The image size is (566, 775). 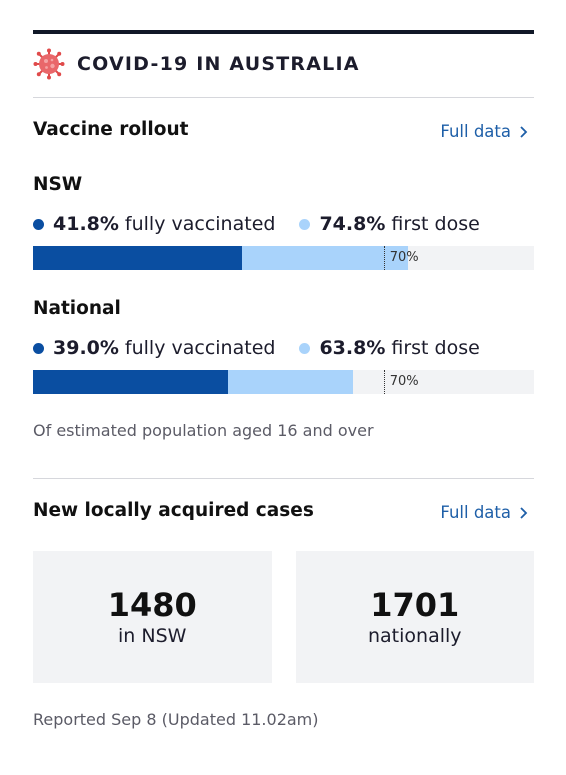 I want to click on region-title-nsw: NSW, so click(x=58, y=184).